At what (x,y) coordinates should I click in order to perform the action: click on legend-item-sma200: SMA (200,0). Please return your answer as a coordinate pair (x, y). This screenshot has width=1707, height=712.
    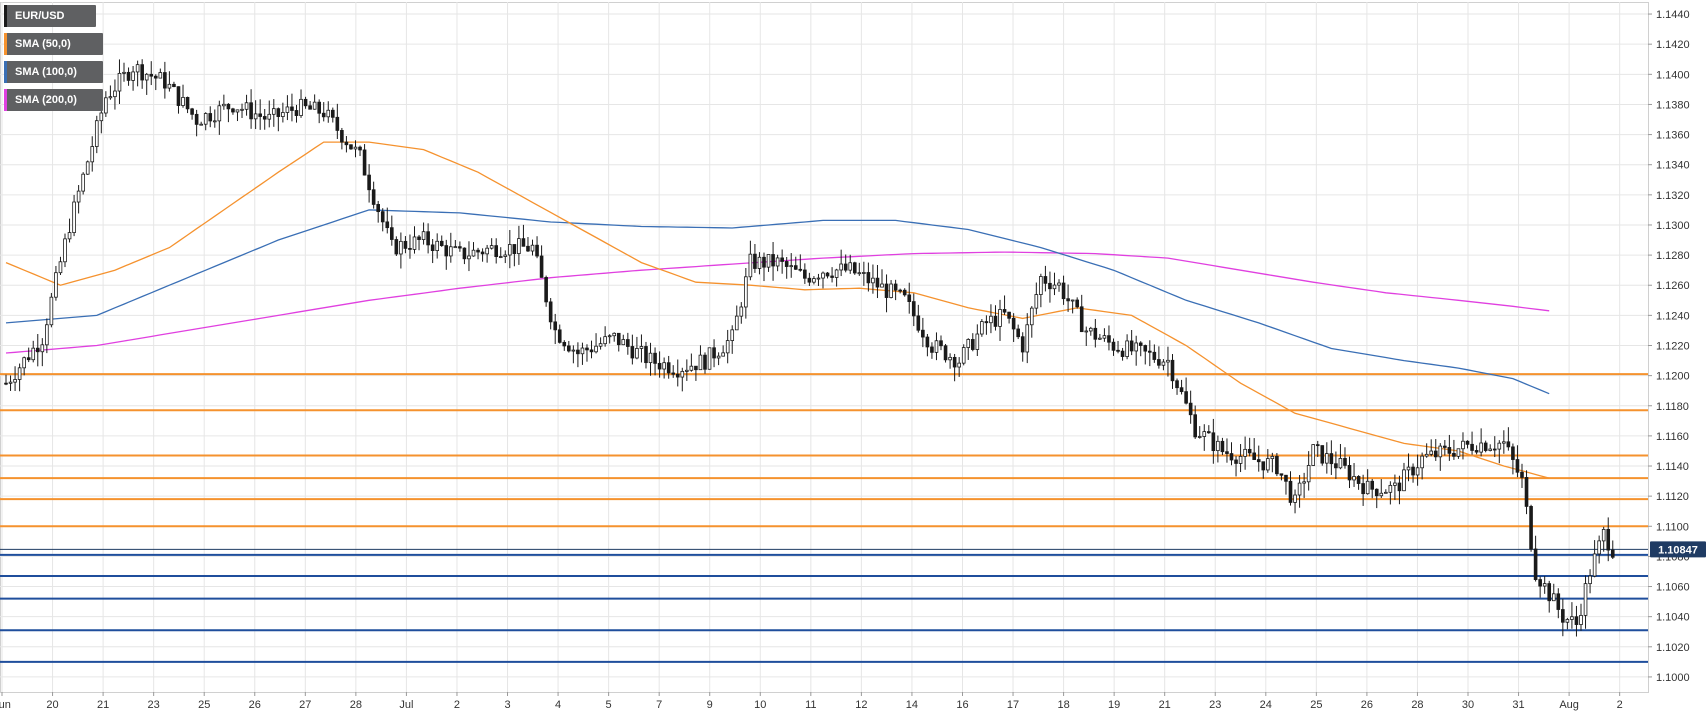
    Looking at the image, I should click on (53, 100).